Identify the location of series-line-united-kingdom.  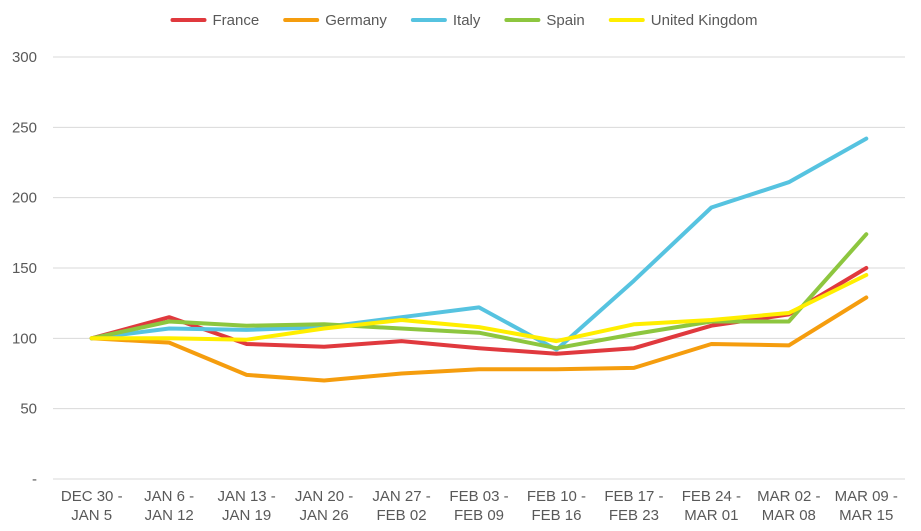
(479, 308).